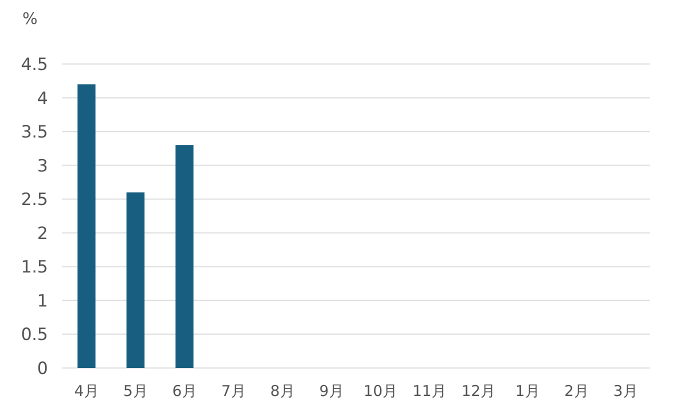 The image size is (674, 411). What do you see at coordinates (34, 132) in the screenshot?
I see `y-tick-label: 3.5` at bounding box center [34, 132].